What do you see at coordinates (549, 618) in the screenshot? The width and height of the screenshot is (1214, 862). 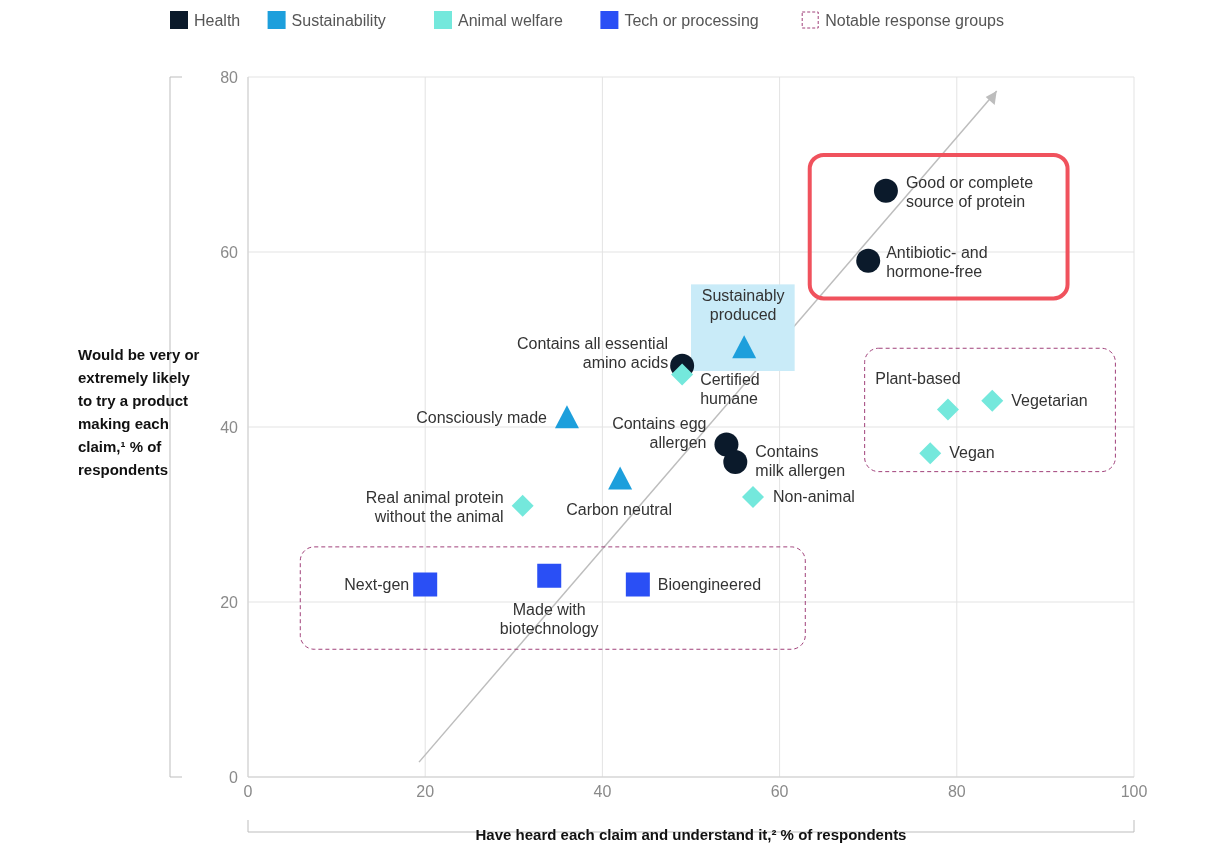 I see `annotation: Made with biotechnology` at bounding box center [549, 618].